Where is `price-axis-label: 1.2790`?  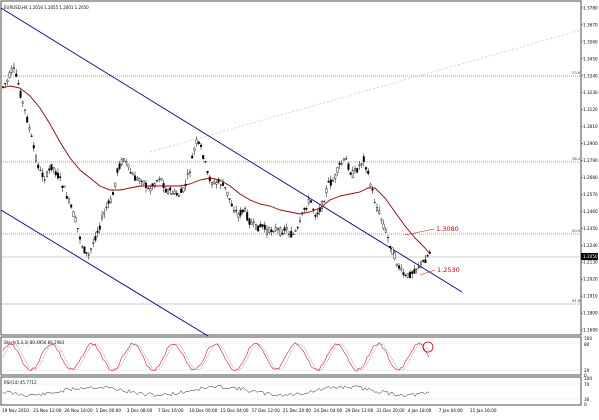
price-axis-label: 1.2790 is located at coordinates (590, 160).